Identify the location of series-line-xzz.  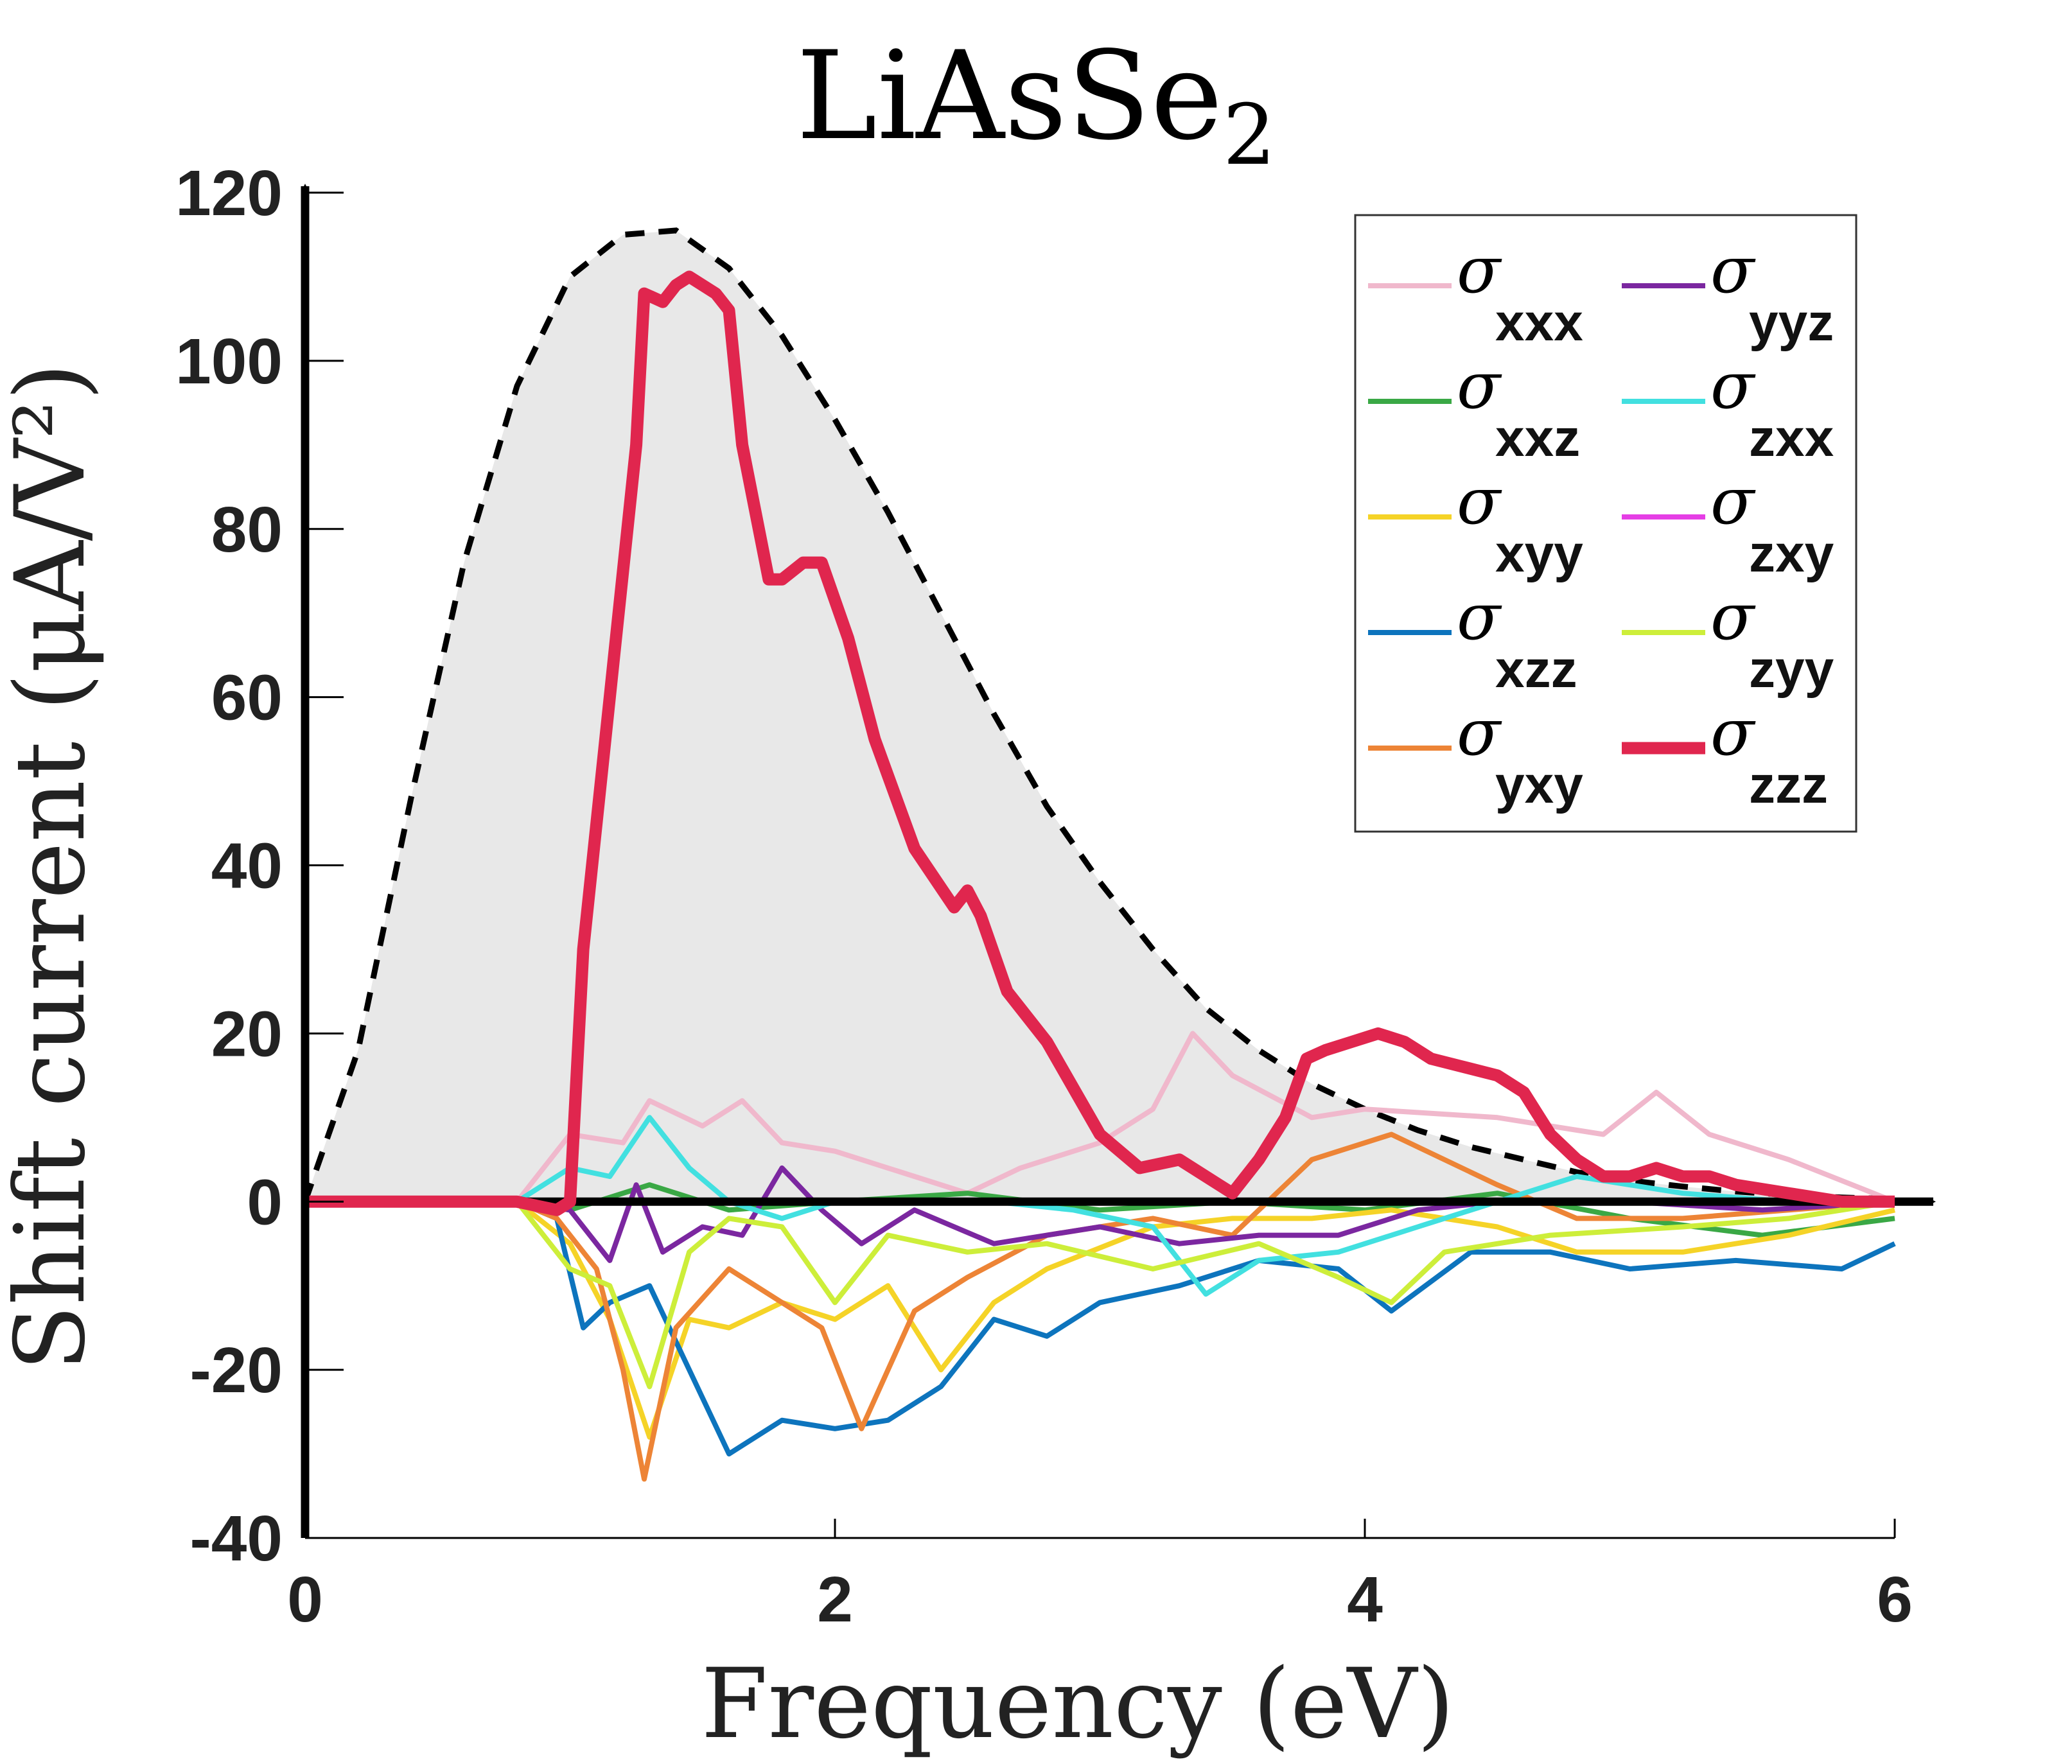
(1100, 1328).